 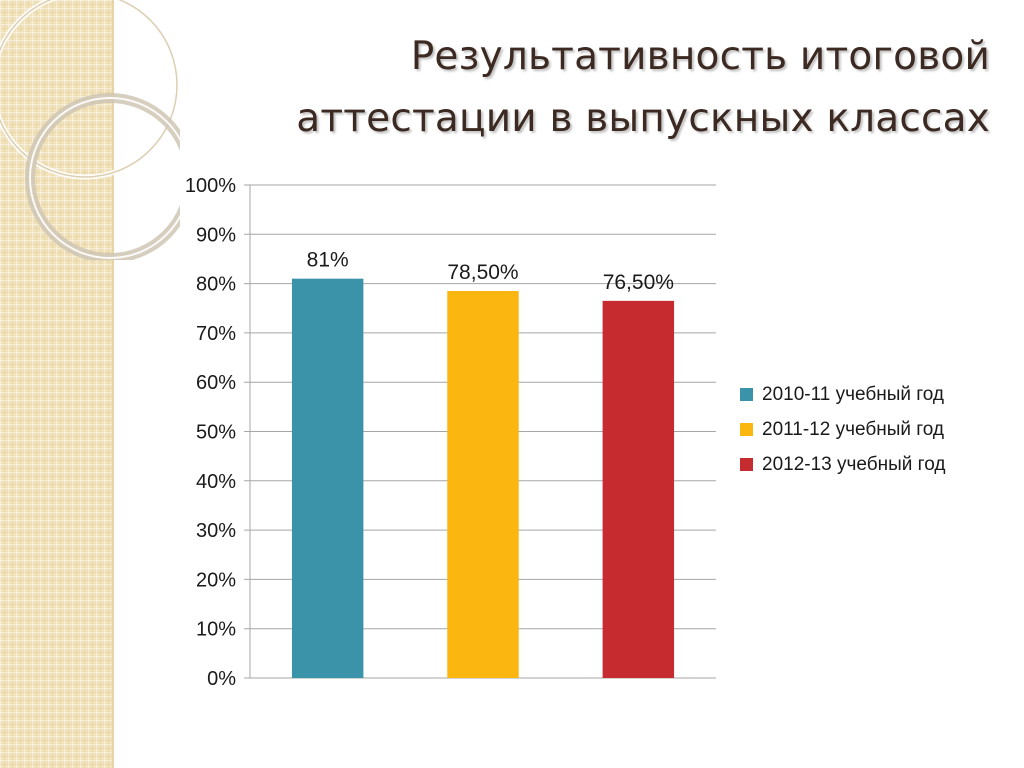 What do you see at coordinates (853, 429) in the screenshot?
I see `legend-entry: 2011-12 учебный год` at bounding box center [853, 429].